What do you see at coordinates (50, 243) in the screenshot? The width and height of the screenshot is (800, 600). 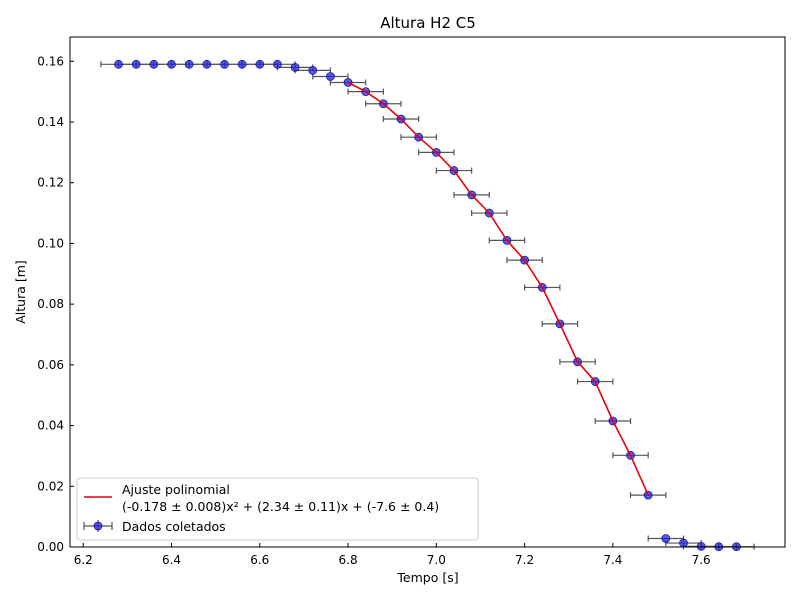 I see `y-tick-label: 0.10` at bounding box center [50, 243].